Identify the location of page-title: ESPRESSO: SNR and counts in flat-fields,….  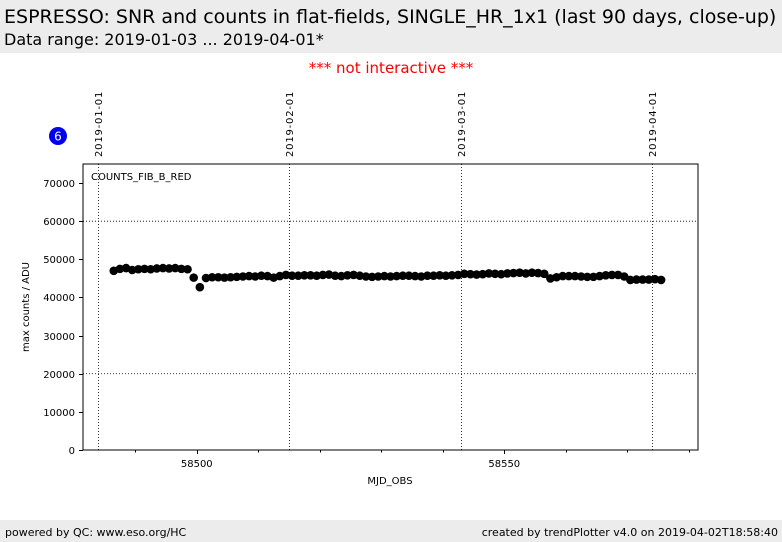
(390, 17).